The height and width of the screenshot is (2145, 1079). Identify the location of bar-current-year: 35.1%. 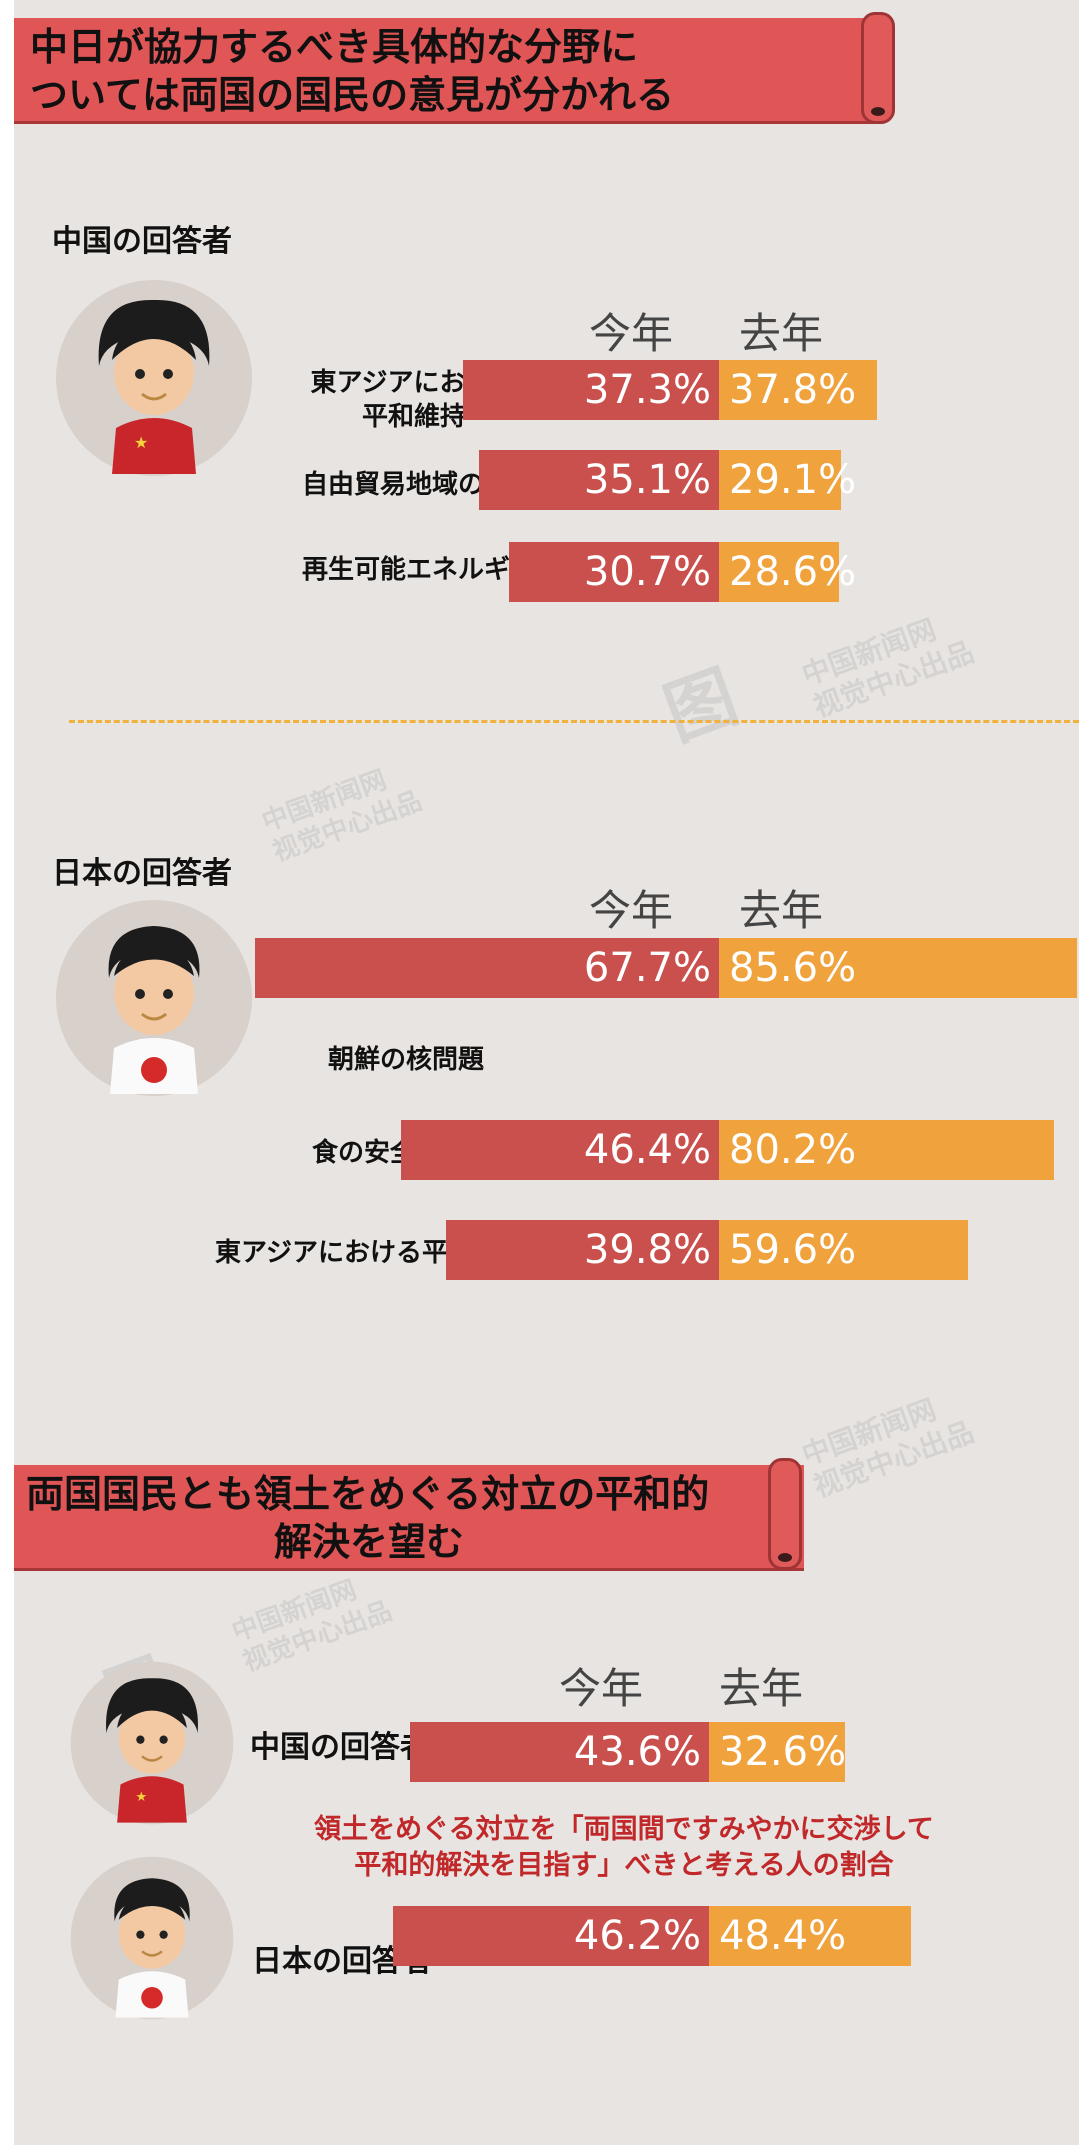
(599, 480).